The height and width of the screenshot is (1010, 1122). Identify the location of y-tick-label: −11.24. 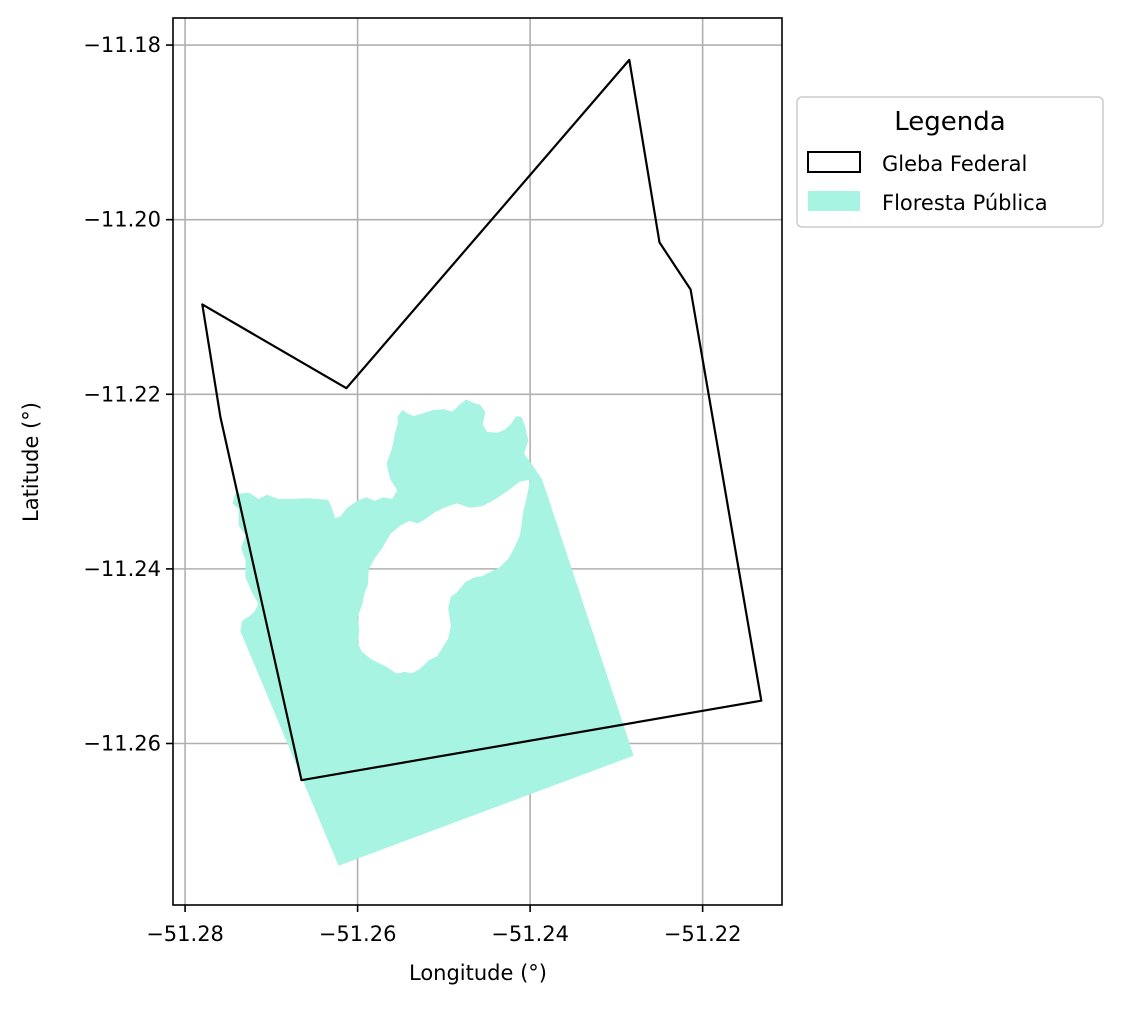
(122, 569).